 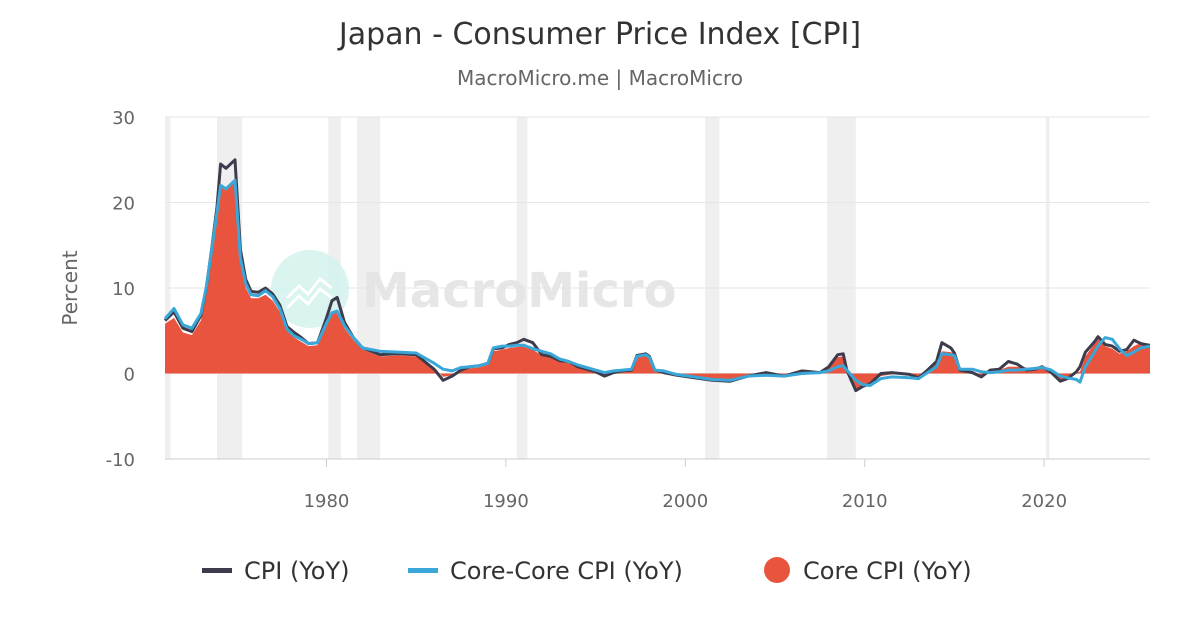 I want to click on legend-swatch-core-cpi, so click(x=777, y=570).